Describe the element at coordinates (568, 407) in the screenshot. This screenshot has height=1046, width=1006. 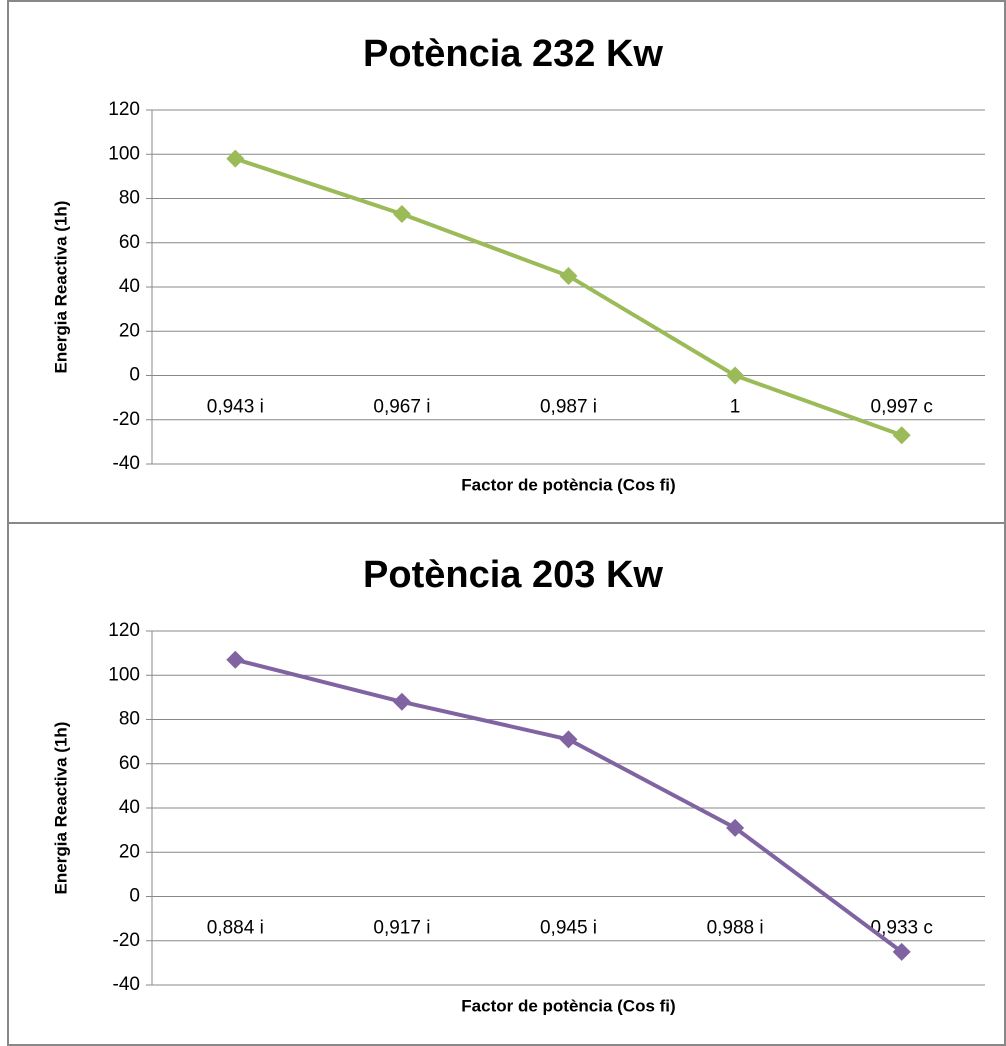
I see `x-tick-label: 0,987 i` at that location.